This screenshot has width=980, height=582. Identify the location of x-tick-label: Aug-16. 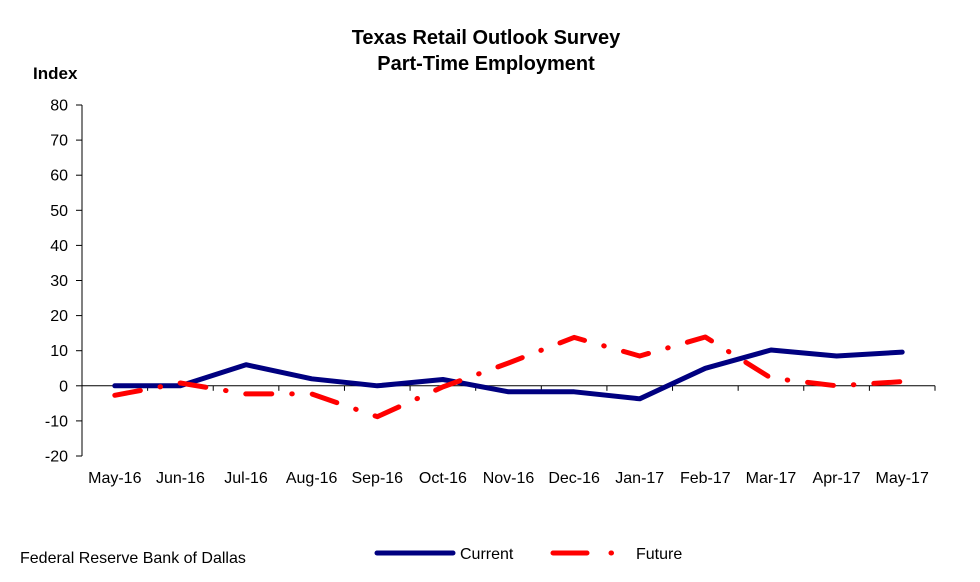
(312, 478).